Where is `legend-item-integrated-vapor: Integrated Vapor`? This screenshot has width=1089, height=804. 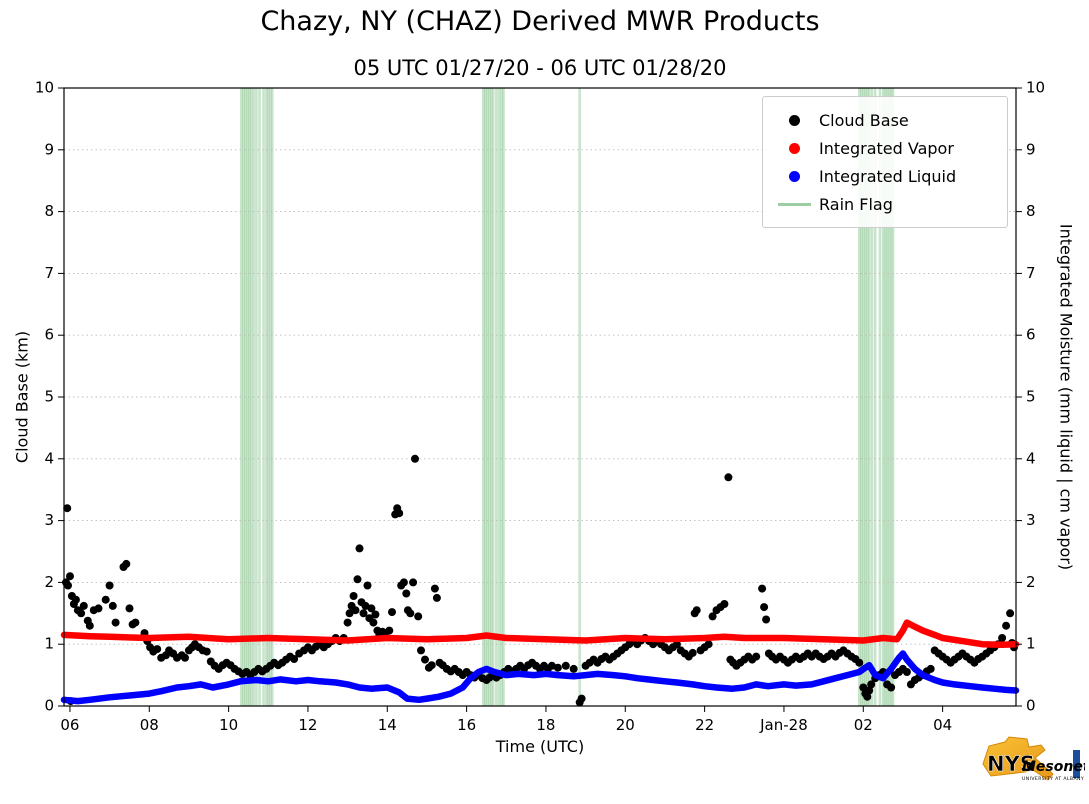 legend-item-integrated-vapor: Integrated Vapor is located at coordinates (885, 148).